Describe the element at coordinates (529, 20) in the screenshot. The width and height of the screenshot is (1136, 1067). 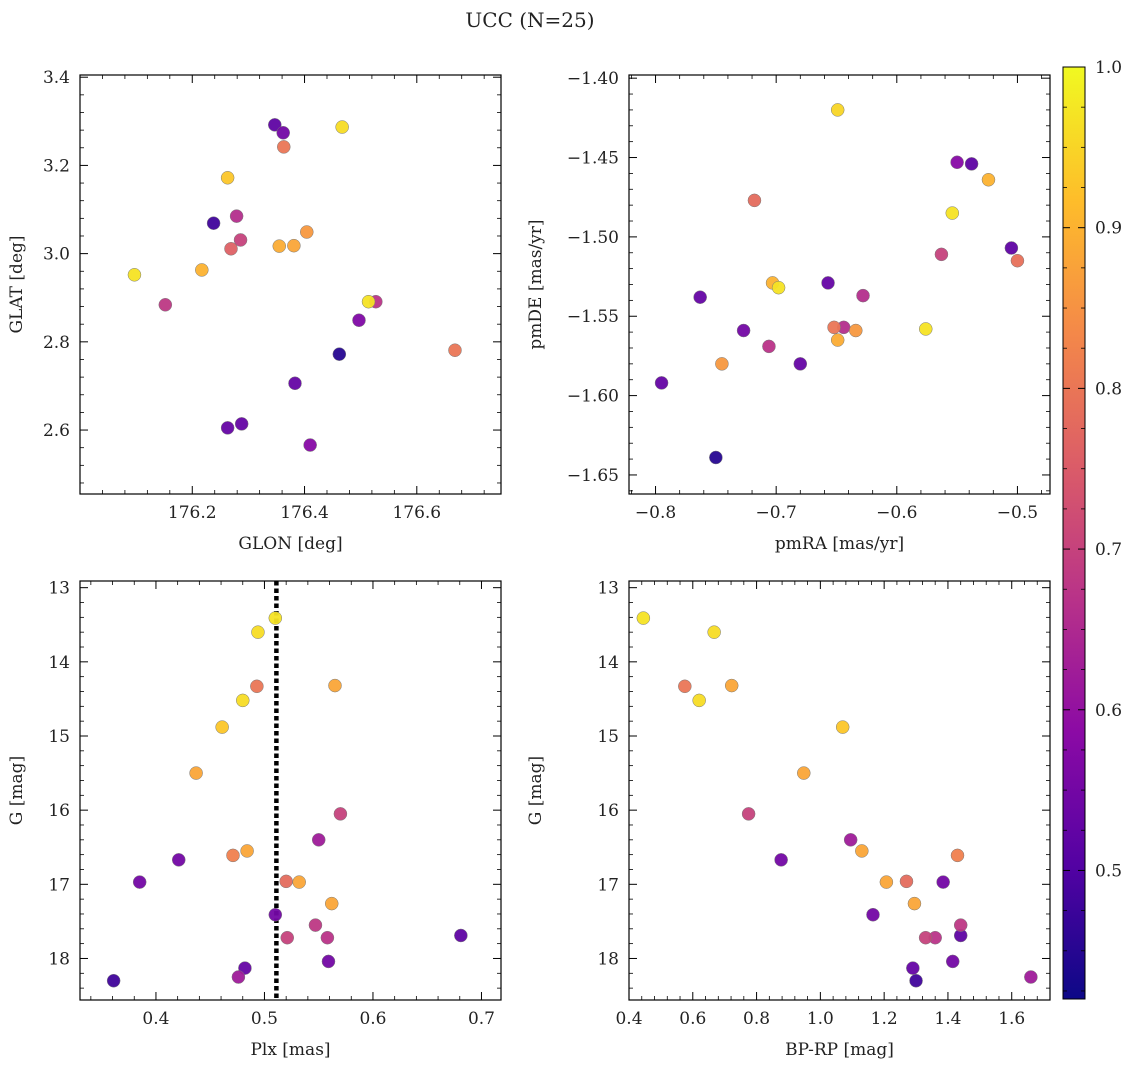
I see `figure-title: UCC (N=25)` at that location.